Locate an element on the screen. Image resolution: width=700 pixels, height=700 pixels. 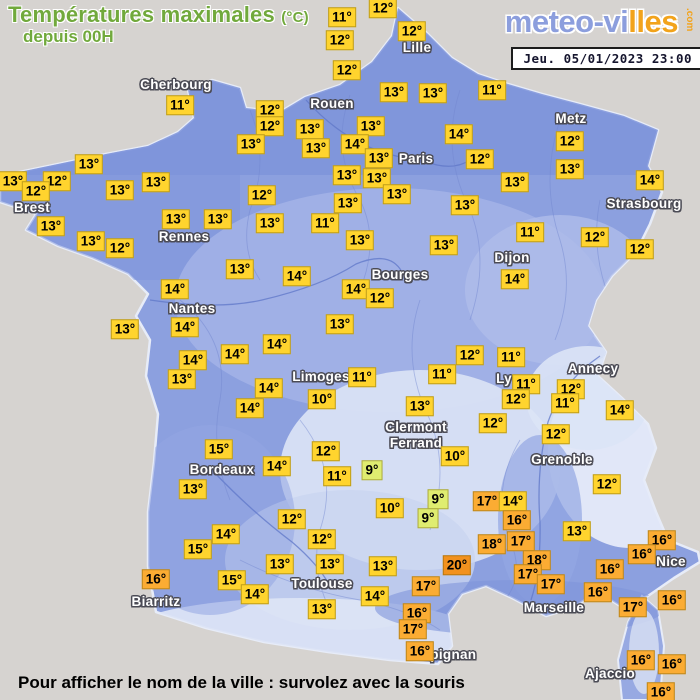
temp-badge: 18° is located at coordinates (492, 544).